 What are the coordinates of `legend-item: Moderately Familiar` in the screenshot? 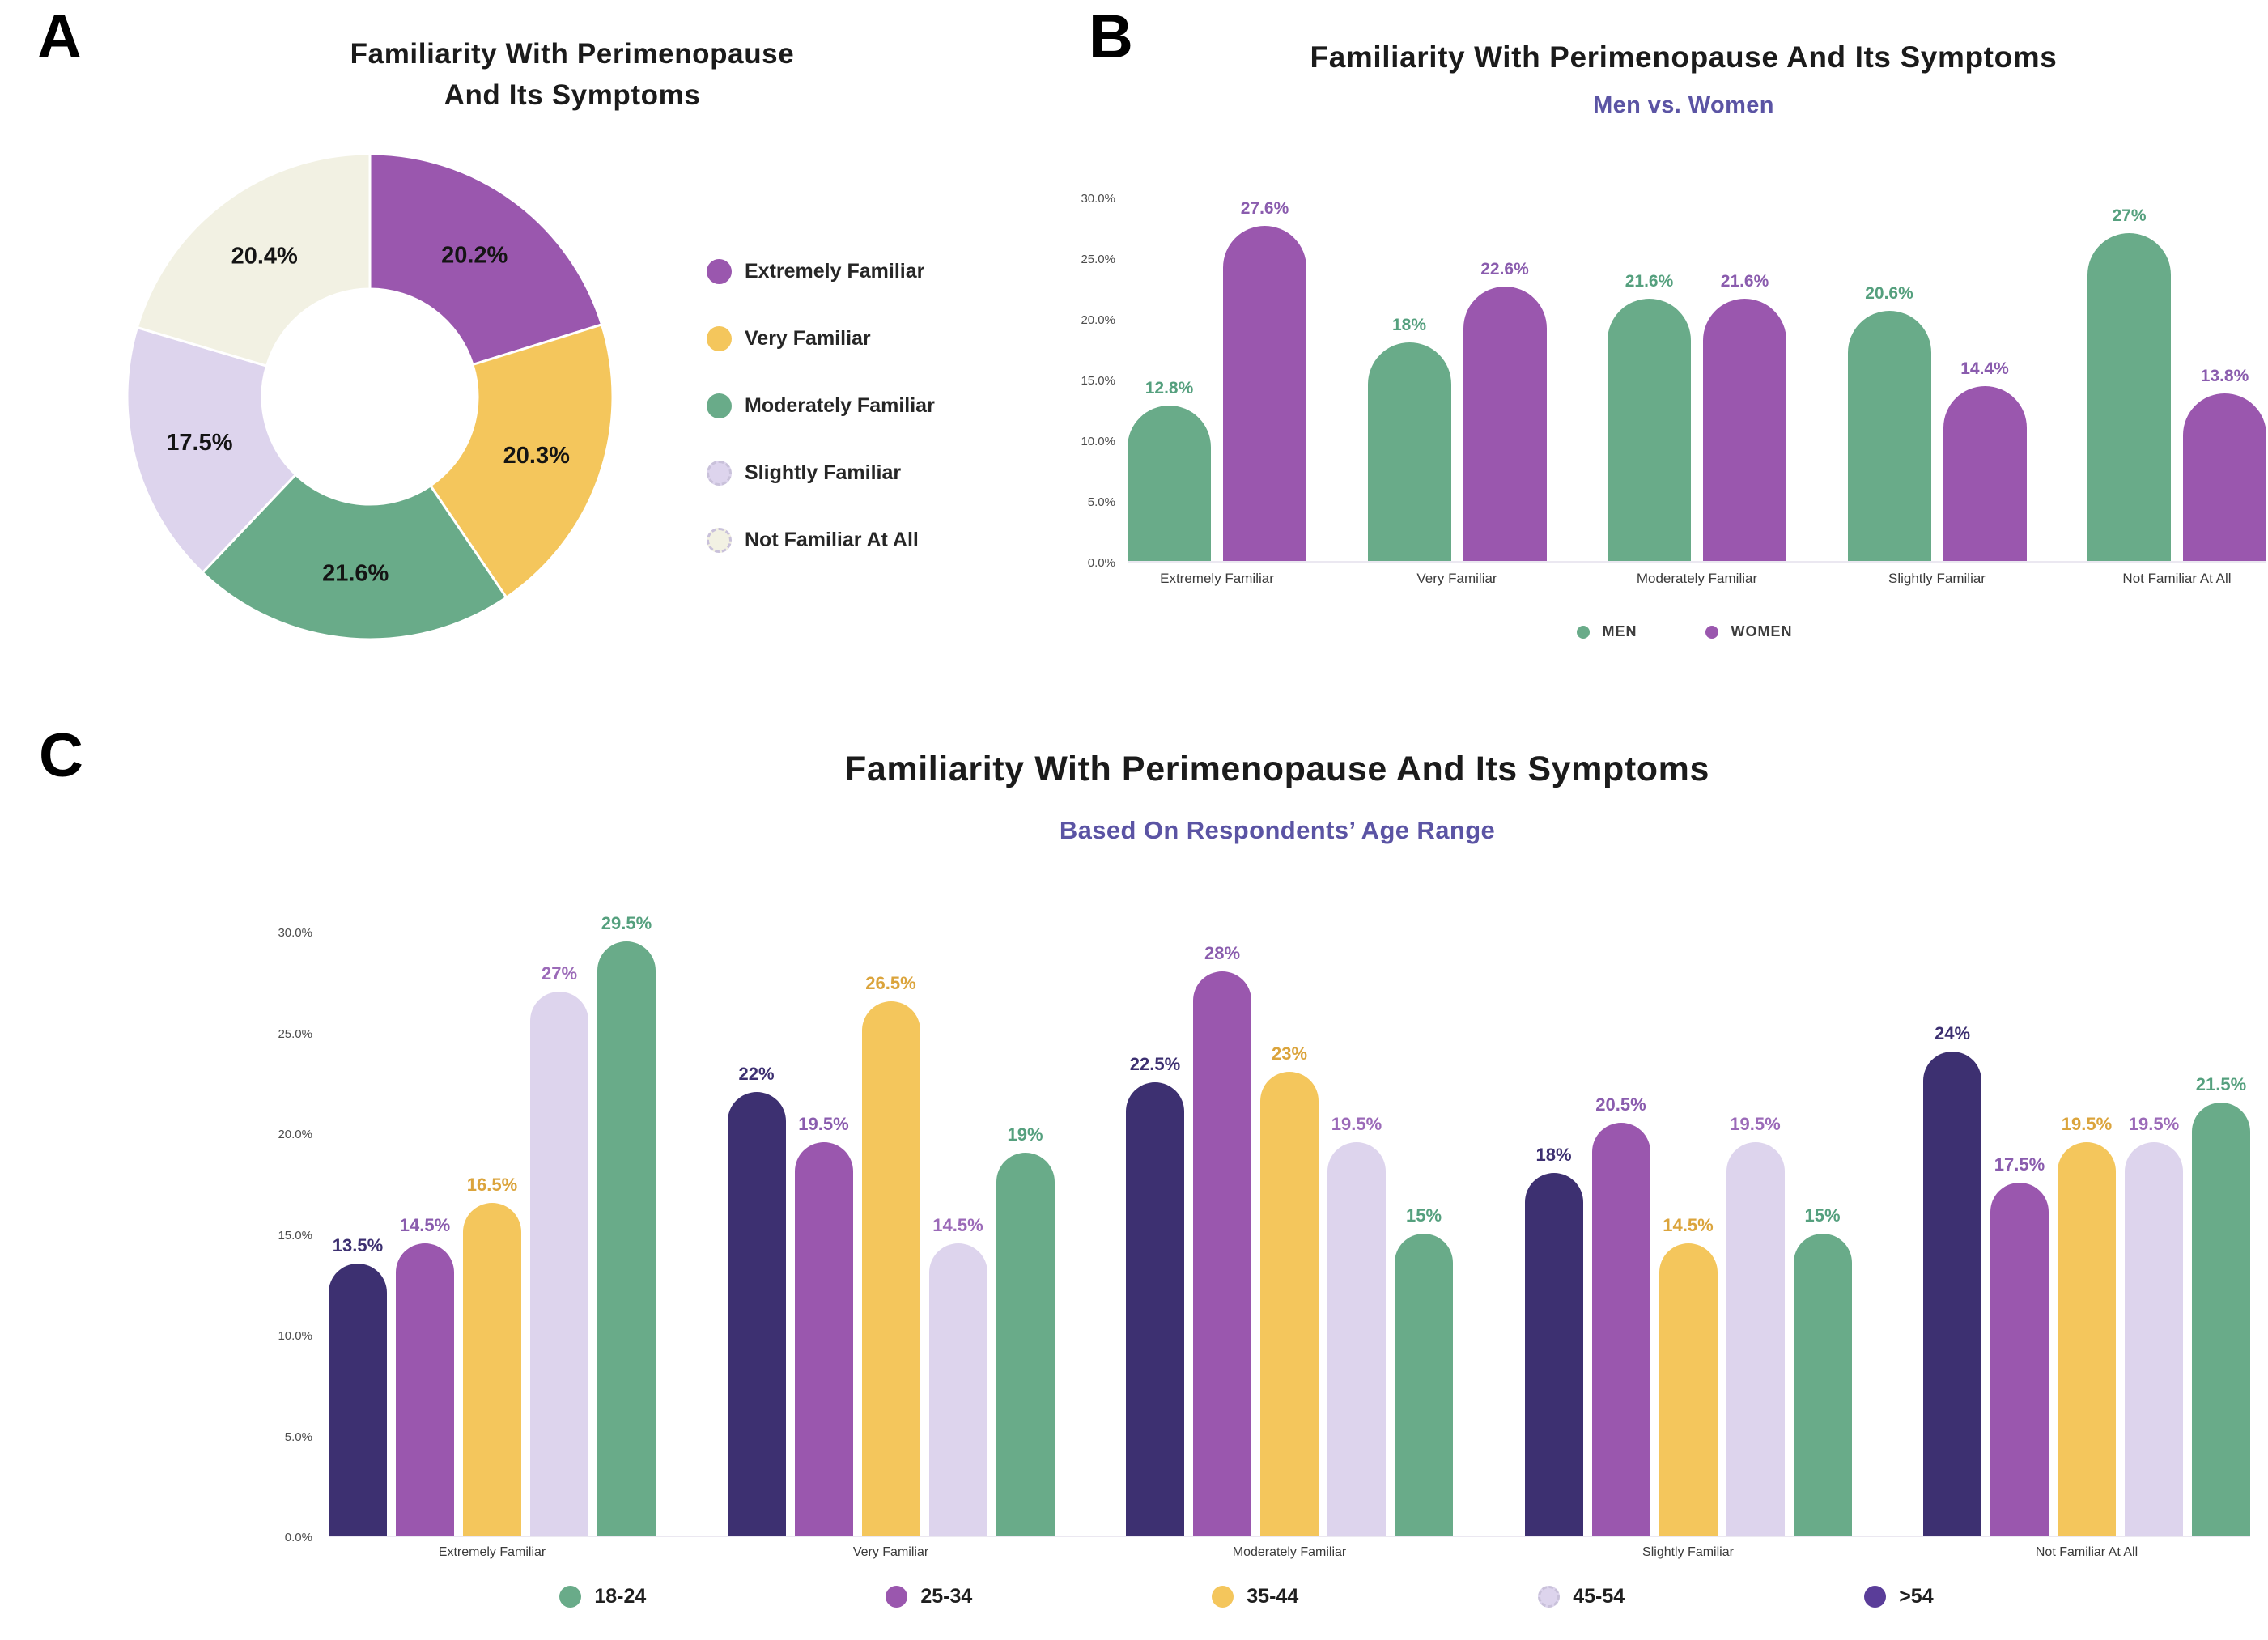 It's located at (821, 405).